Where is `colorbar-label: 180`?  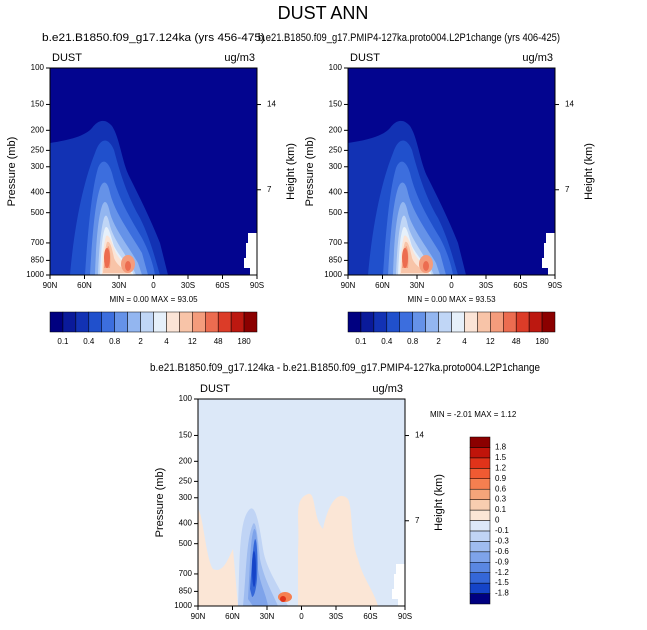 colorbar-label: 180 is located at coordinates (542, 341).